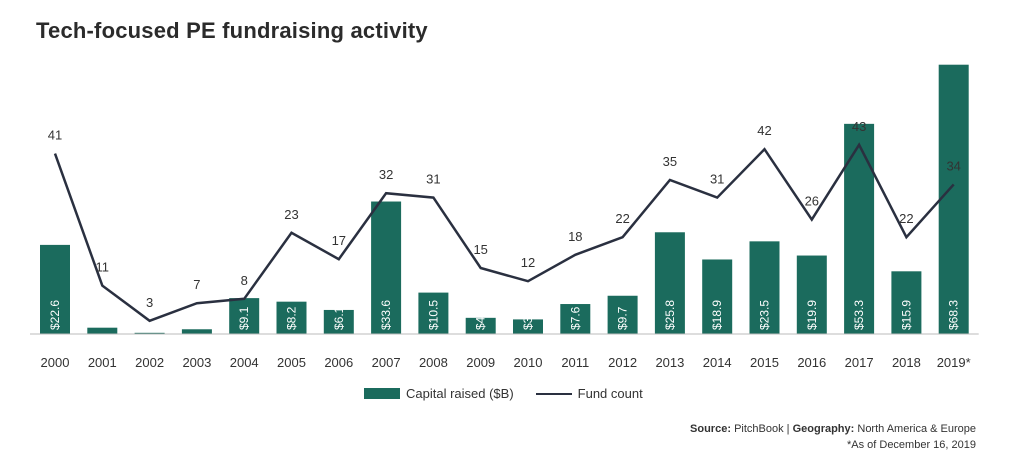 The width and height of the screenshot is (1024, 456). What do you see at coordinates (911, 445) in the screenshot?
I see `as-of-note: *As of December 16, 2019` at bounding box center [911, 445].